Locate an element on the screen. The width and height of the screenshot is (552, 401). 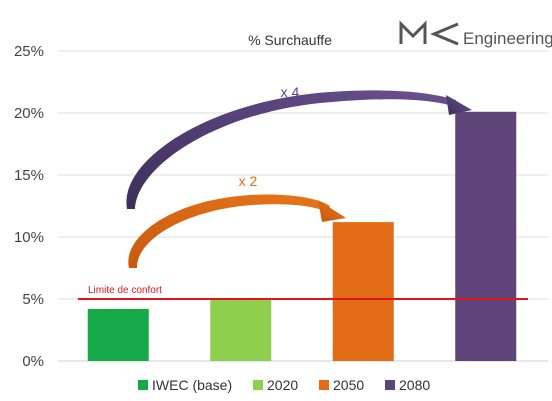
legend-label: 2020 is located at coordinates (282, 385).